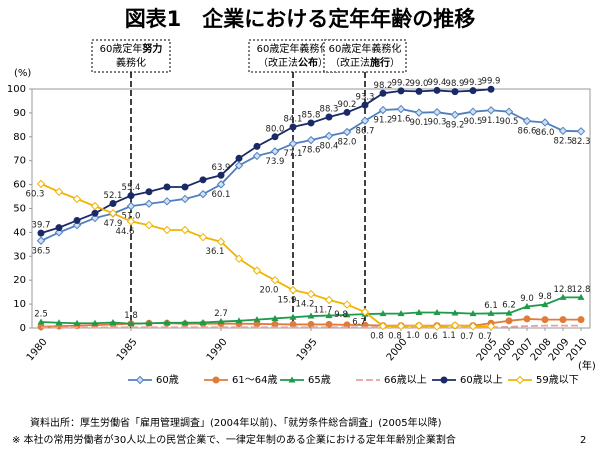 The height and width of the screenshot is (450, 600). What do you see at coordinates (455, 84) in the screenshot?
I see `value-label: 98.9` at bounding box center [455, 84].